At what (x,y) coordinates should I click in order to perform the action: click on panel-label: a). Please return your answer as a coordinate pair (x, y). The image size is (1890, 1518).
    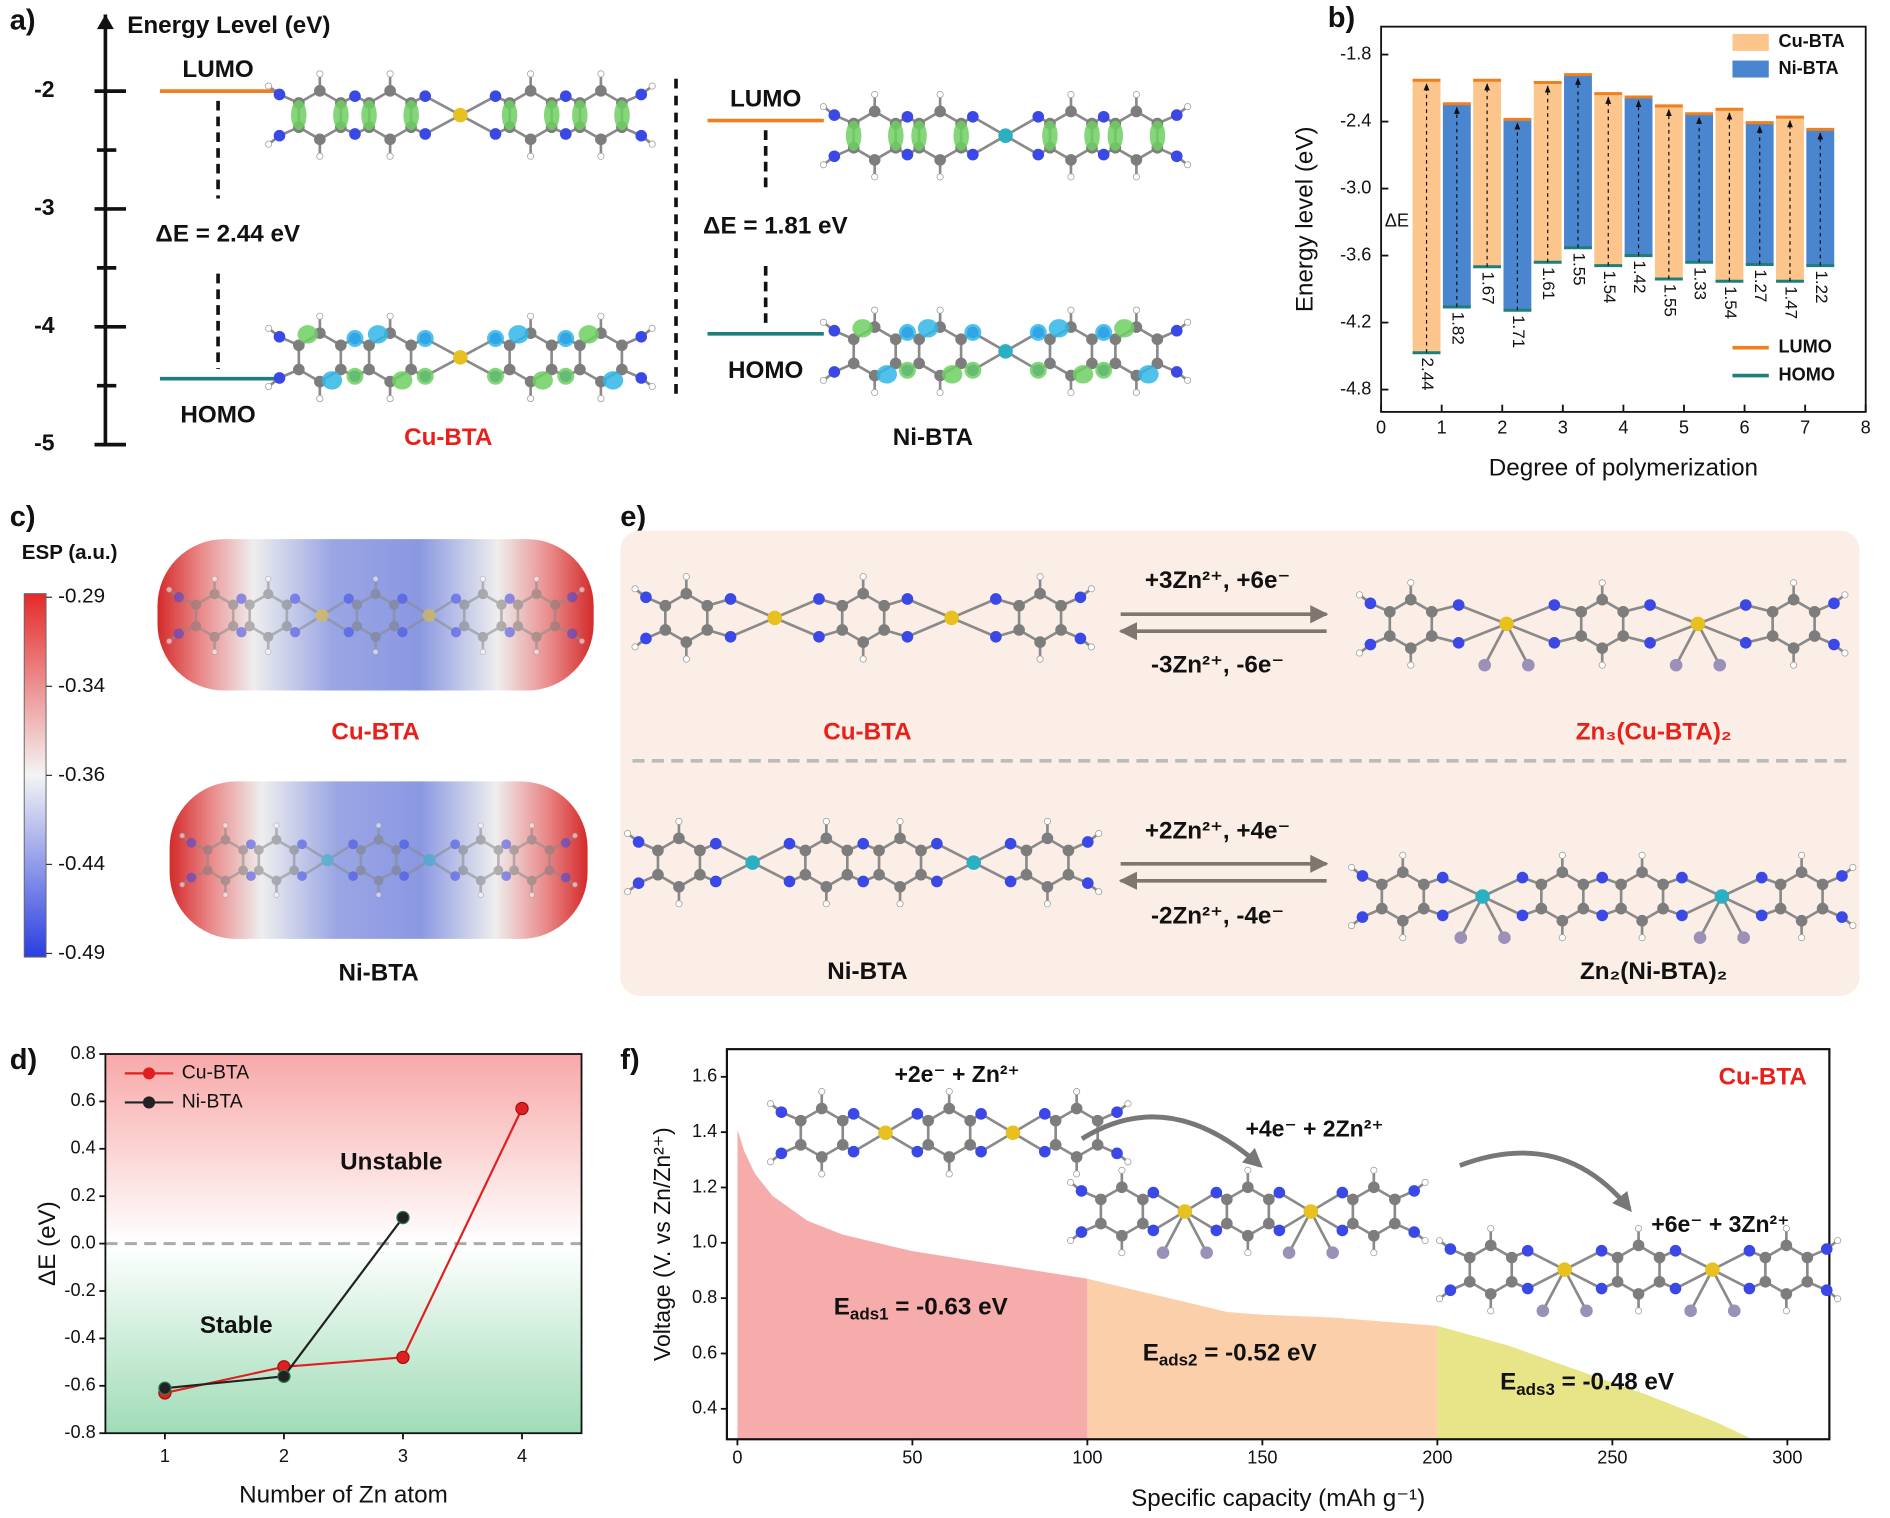
    Looking at the image, I should click on (23, 20).